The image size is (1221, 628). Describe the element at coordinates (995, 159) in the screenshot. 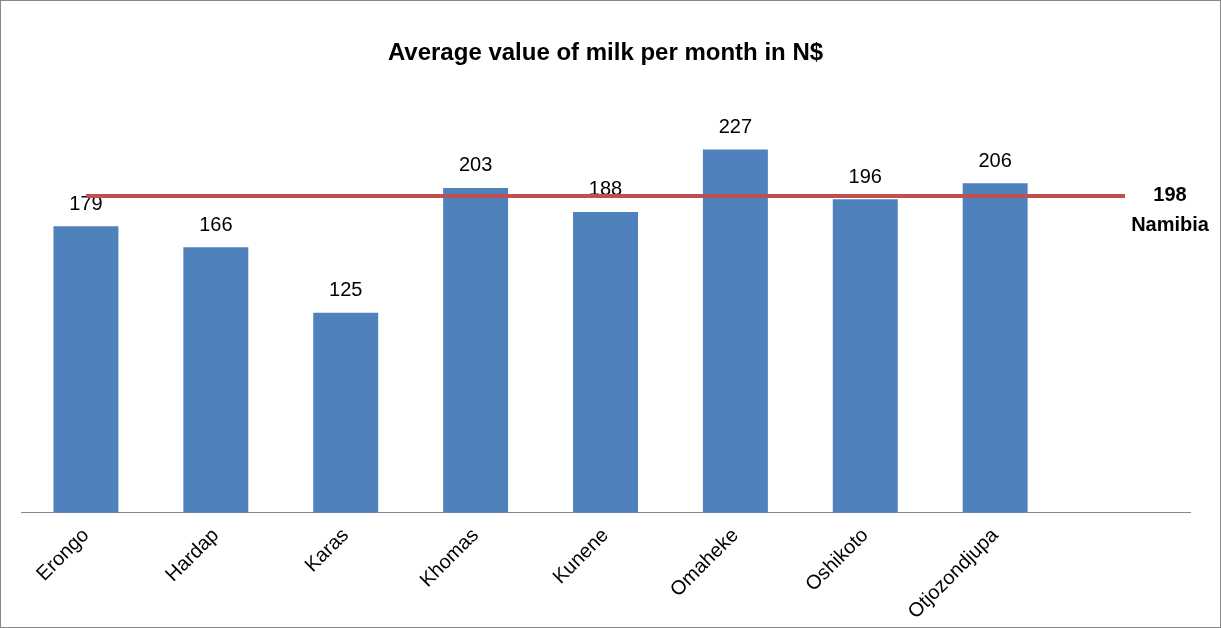

I see `data-label: 206` at that location.